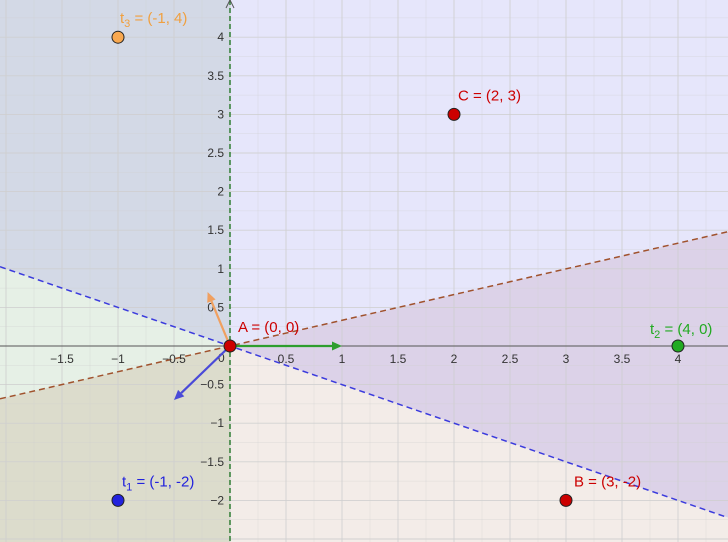 The height and width of the screenshot is (542, 728). I want to click on point-t1, so click(118, 500).